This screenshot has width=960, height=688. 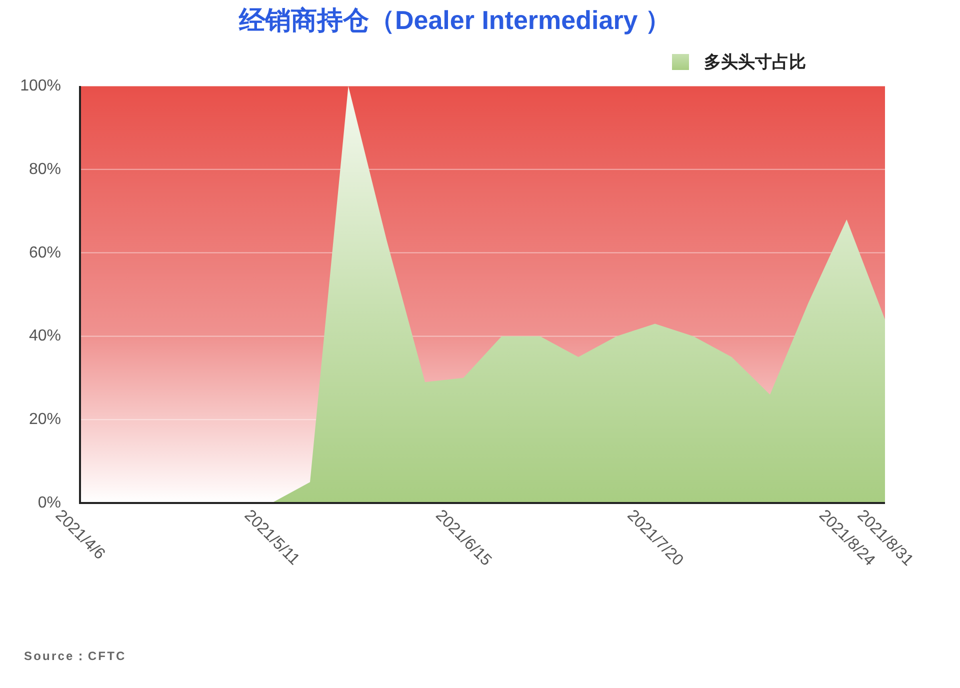 I want to click on y-tick-label: 80%, so click(x=44, y=169).